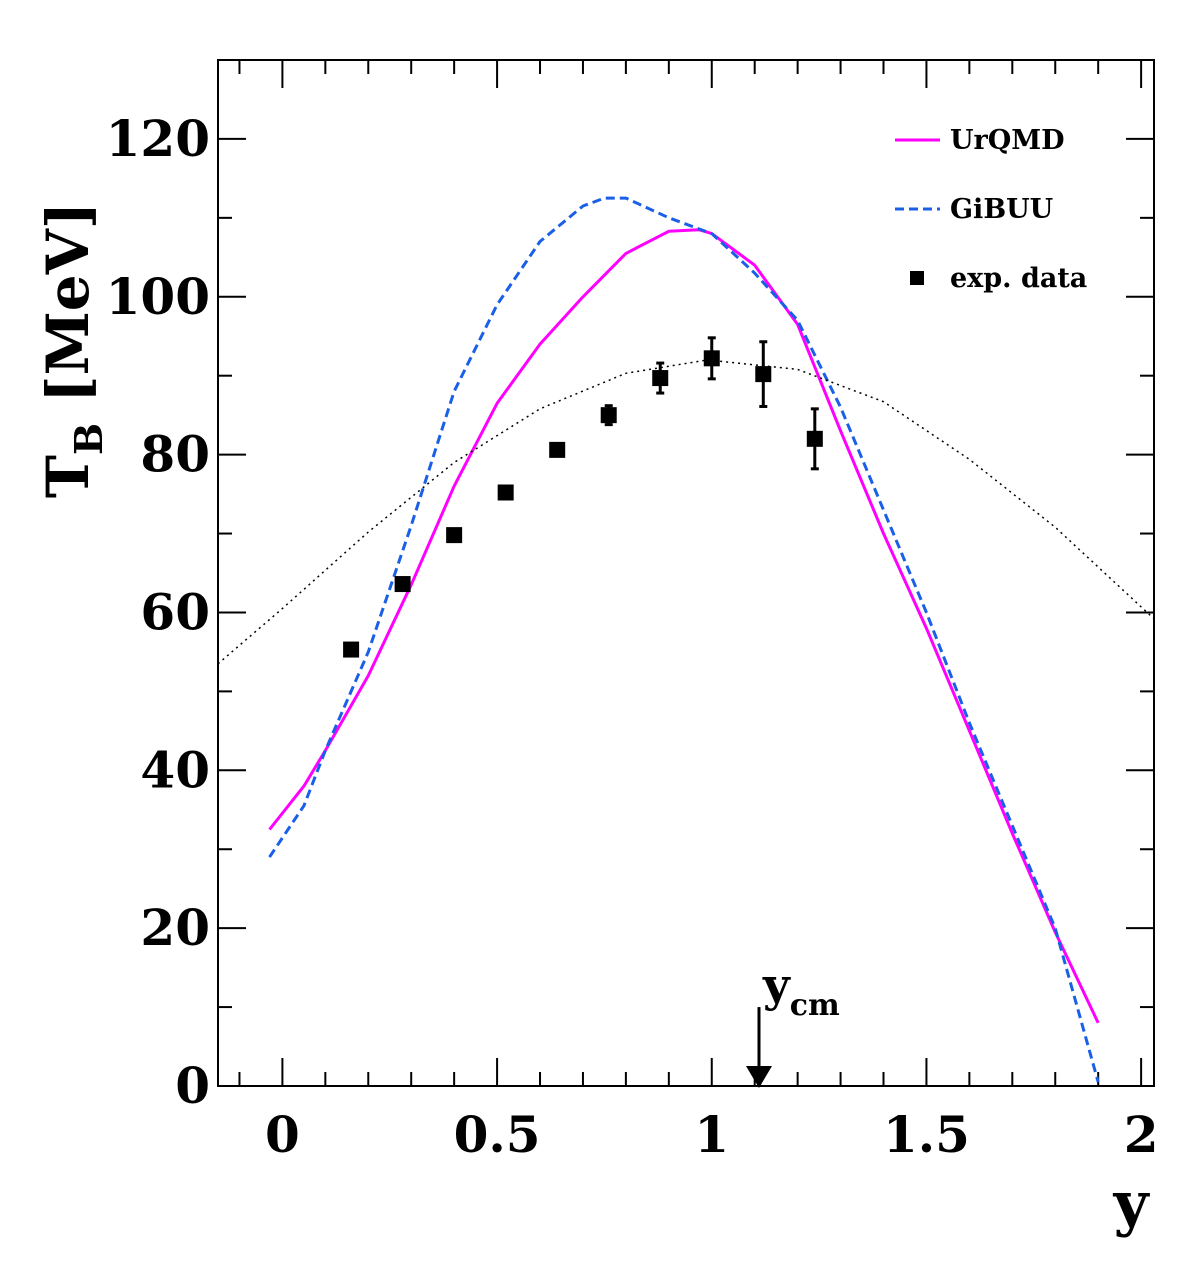 This screenshot has height=1261, width=1196. I want to click on x-tick-label: 2, so click(1141, 1134).